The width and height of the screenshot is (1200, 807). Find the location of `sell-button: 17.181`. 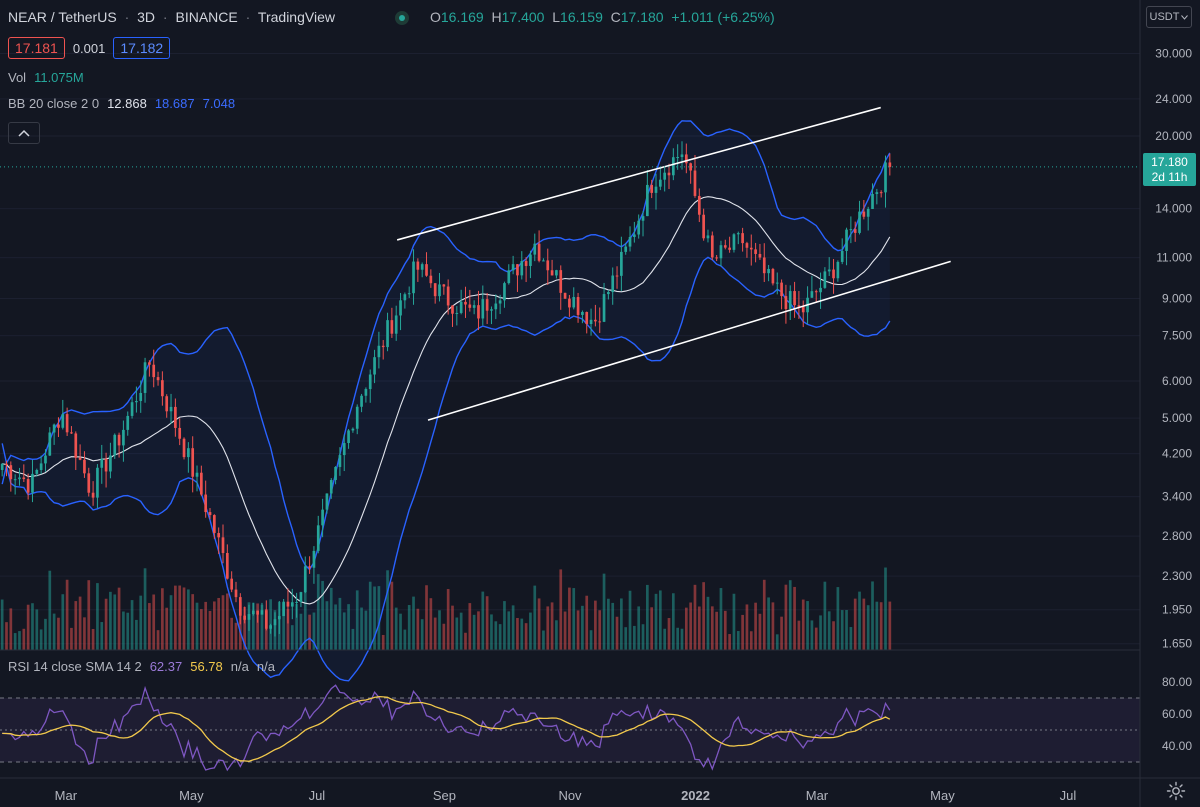

sell-button: 17.181 is located at coordinates (36, 48).